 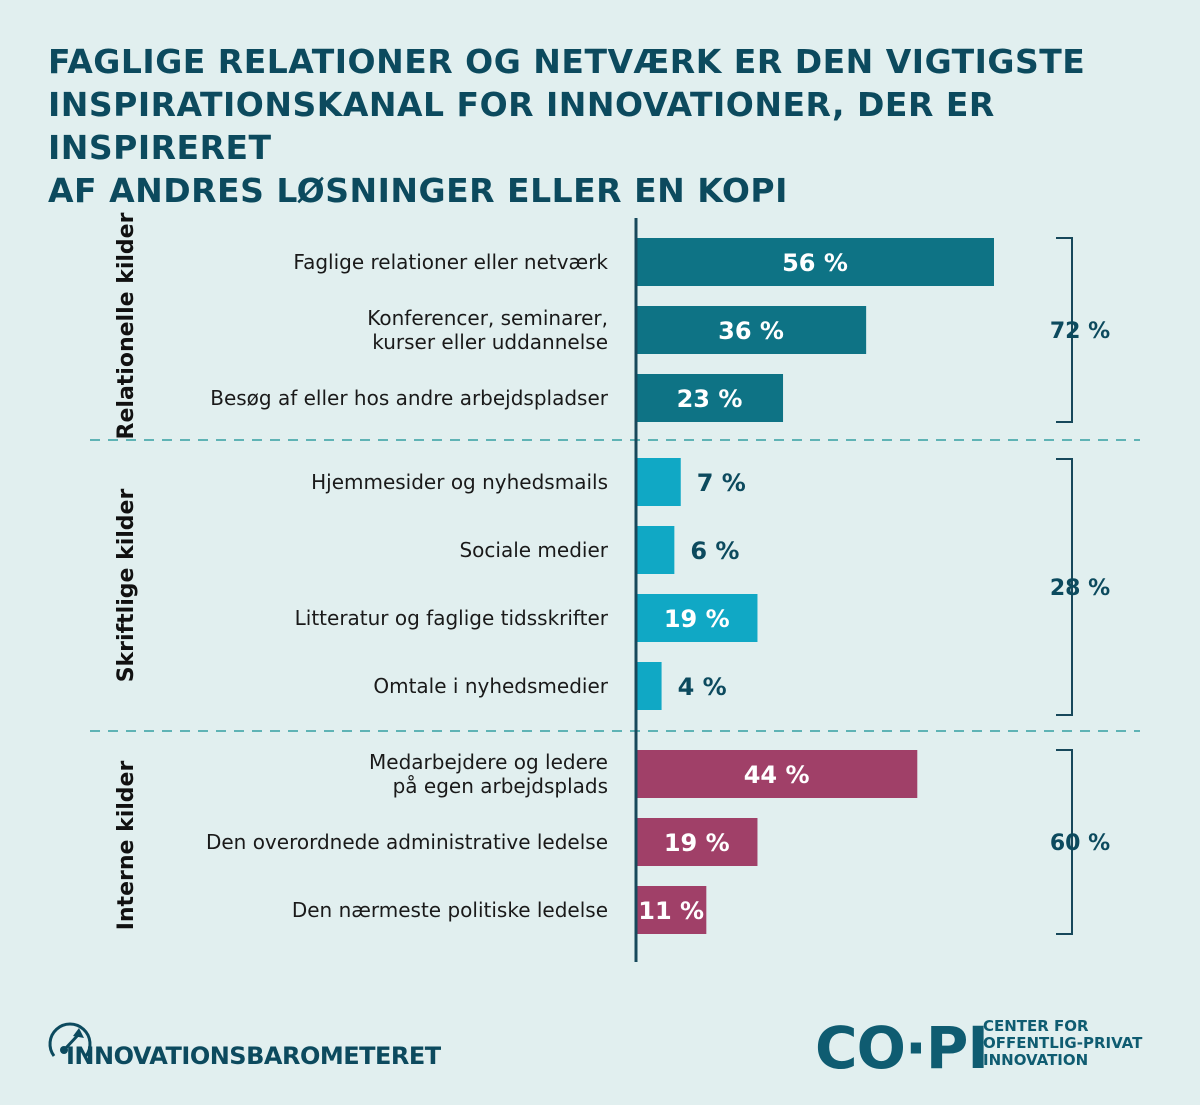 I want to click on group-label: Interne kilder, so click(x=126, y=846).